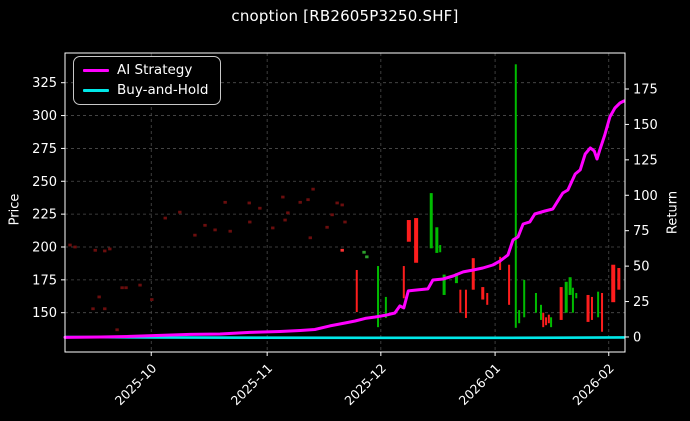 The image size is (690, 421). What do you see at coordinates (44, 182) in the screenshot?
I see `price-tick-label: 250` at bounding box center [44, 182].